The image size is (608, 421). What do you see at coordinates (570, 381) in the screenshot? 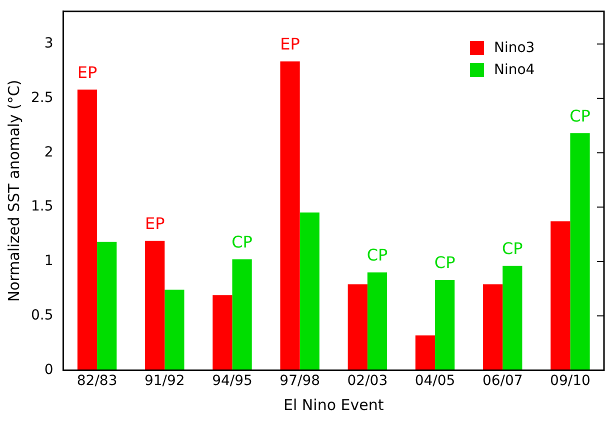
I see `x-tick-label: 09/10` at bounding box center [570, 381].